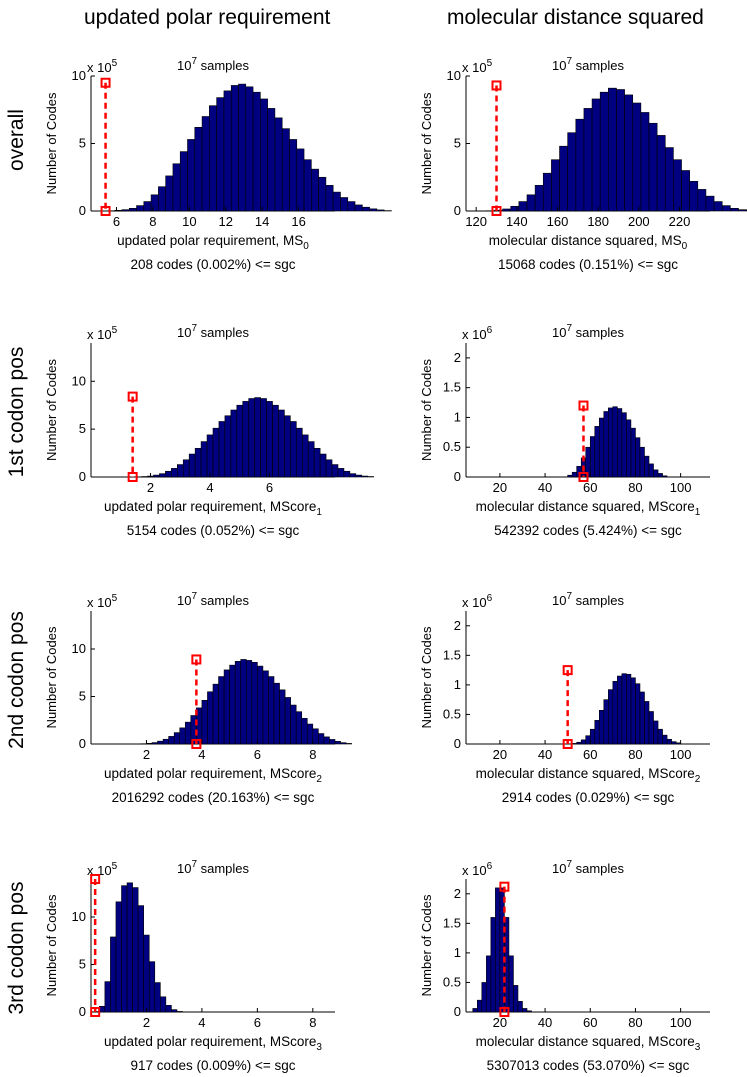 This screenshot has height=1077, width=747. I want to click on y-tick-label: 0.5, so click(452, 713).